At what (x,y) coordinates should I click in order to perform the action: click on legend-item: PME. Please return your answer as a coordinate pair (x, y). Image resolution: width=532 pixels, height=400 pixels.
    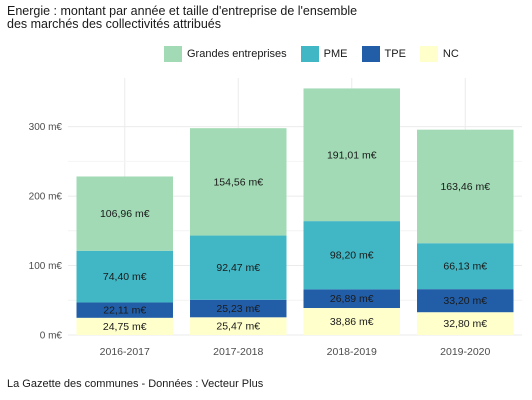
    Looking at the image, I should click on (324, 54).